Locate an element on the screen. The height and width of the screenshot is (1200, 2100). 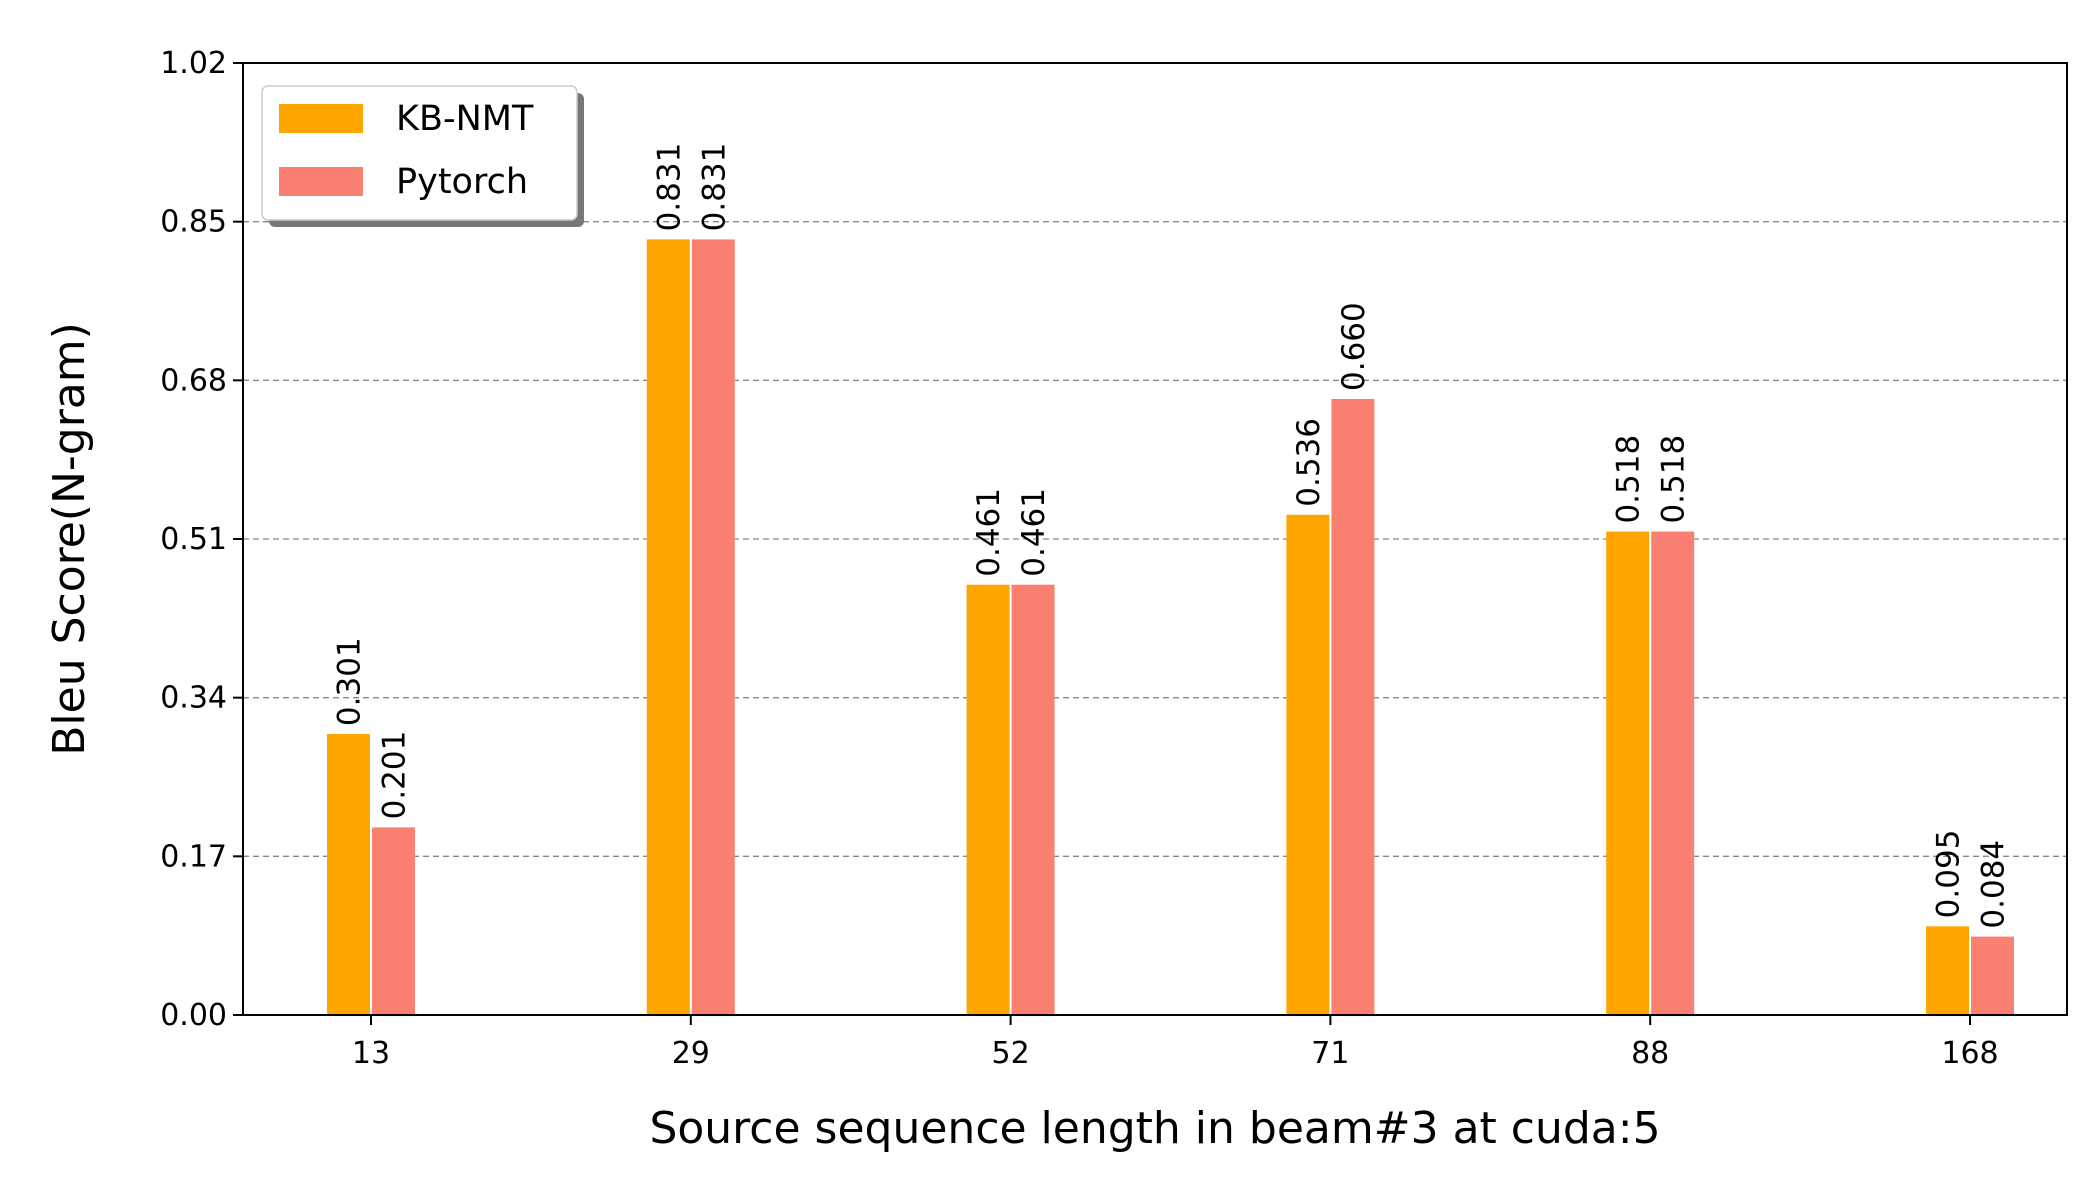
bar-value-label: 0.201 is located at coordinates (395, 775).